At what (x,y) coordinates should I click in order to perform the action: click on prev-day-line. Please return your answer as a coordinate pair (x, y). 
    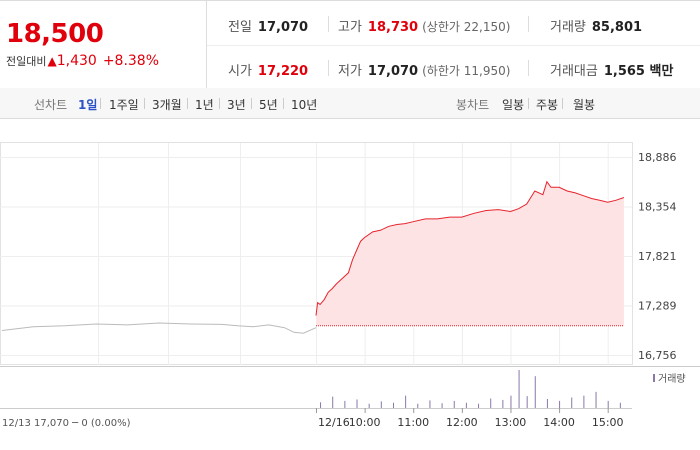
    Looking at the image, I should click on (159, 328).